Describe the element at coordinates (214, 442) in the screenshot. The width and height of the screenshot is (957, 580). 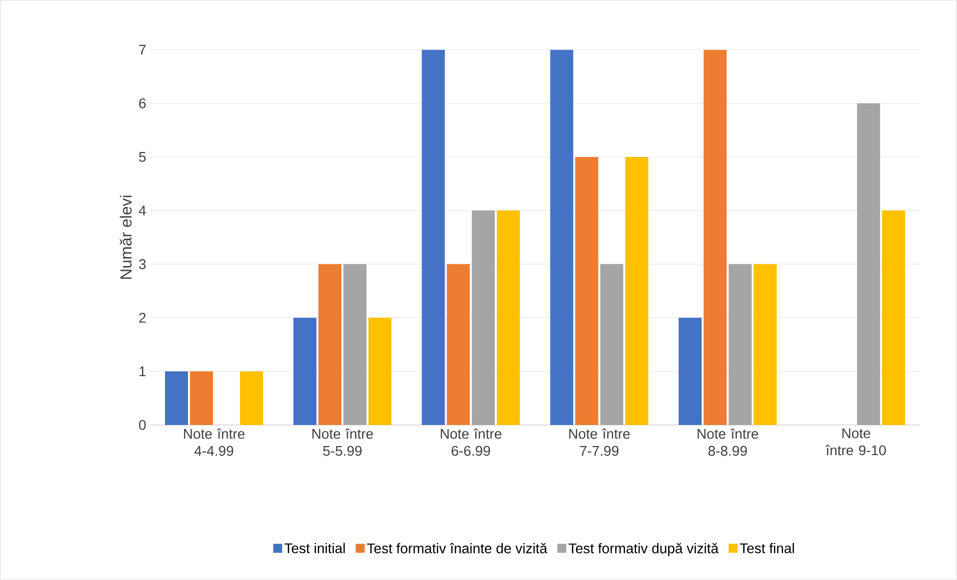
I see `x-tick-label: Note între 4-4.99` at that location.